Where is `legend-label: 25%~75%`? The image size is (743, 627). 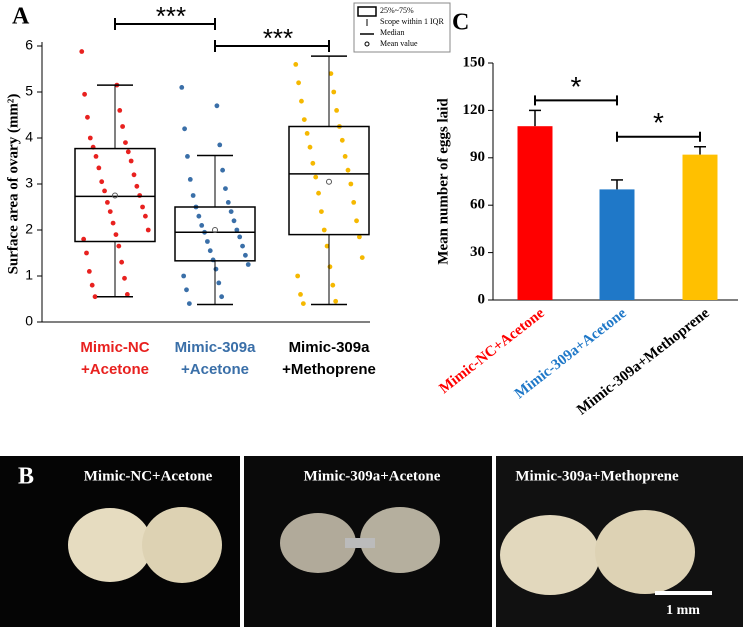
legend-label: 25%~75% is located at coordinates (397, 10).